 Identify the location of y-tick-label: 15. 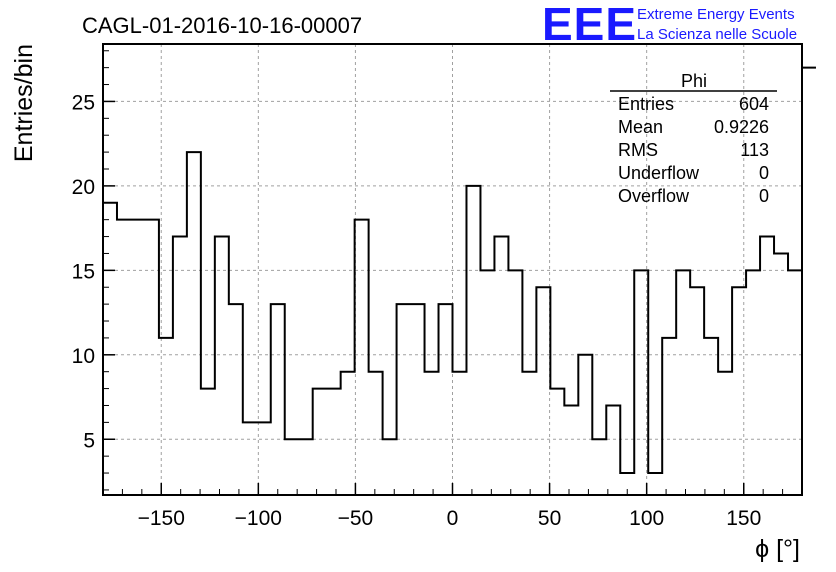
(83, 271).